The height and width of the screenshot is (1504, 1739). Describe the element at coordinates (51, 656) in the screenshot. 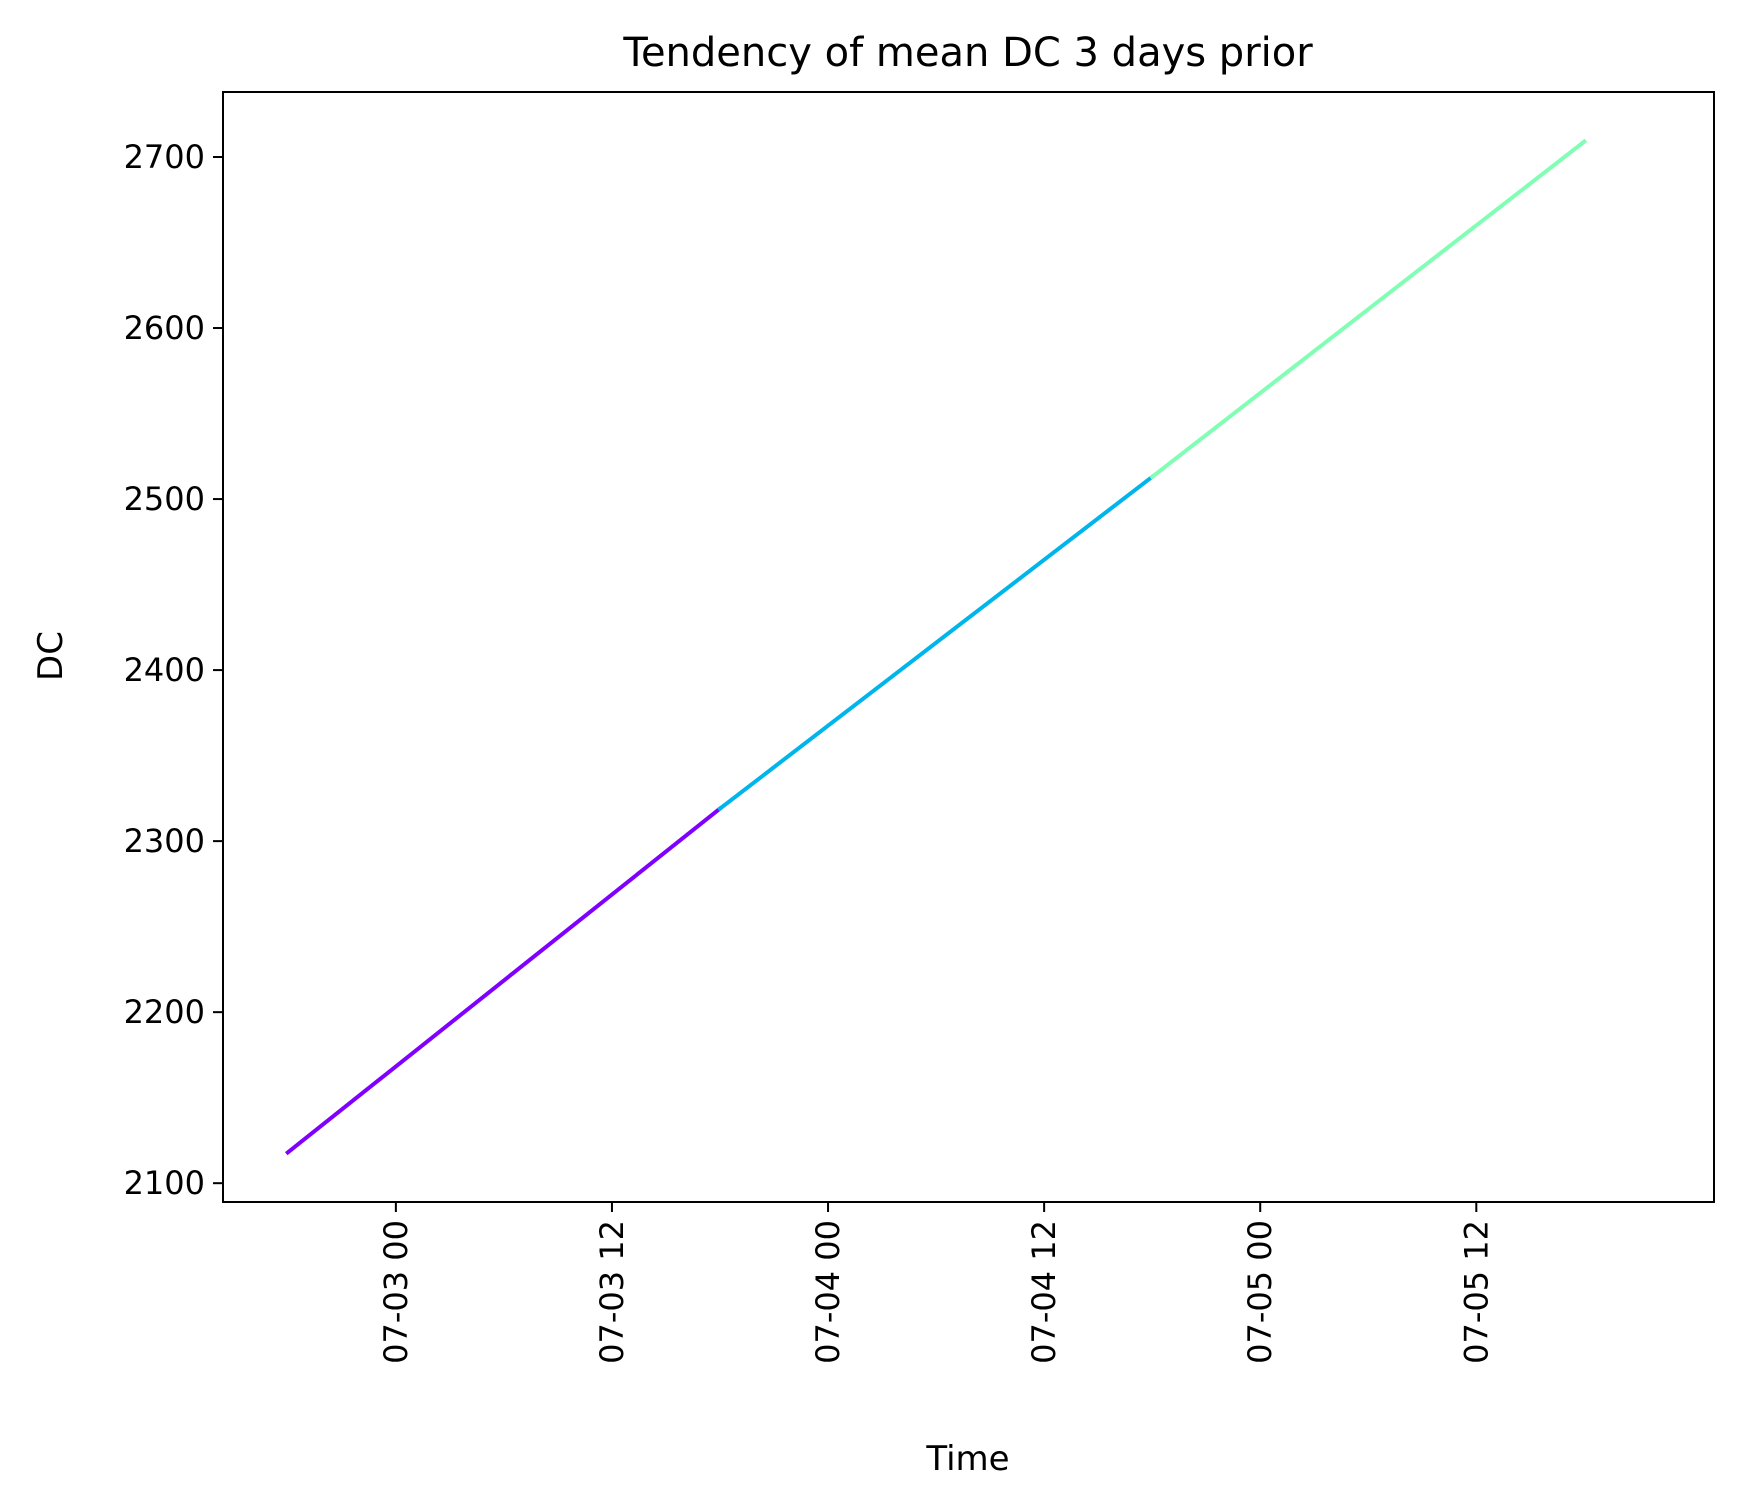

I see `y-axis-label: DC` at that location.